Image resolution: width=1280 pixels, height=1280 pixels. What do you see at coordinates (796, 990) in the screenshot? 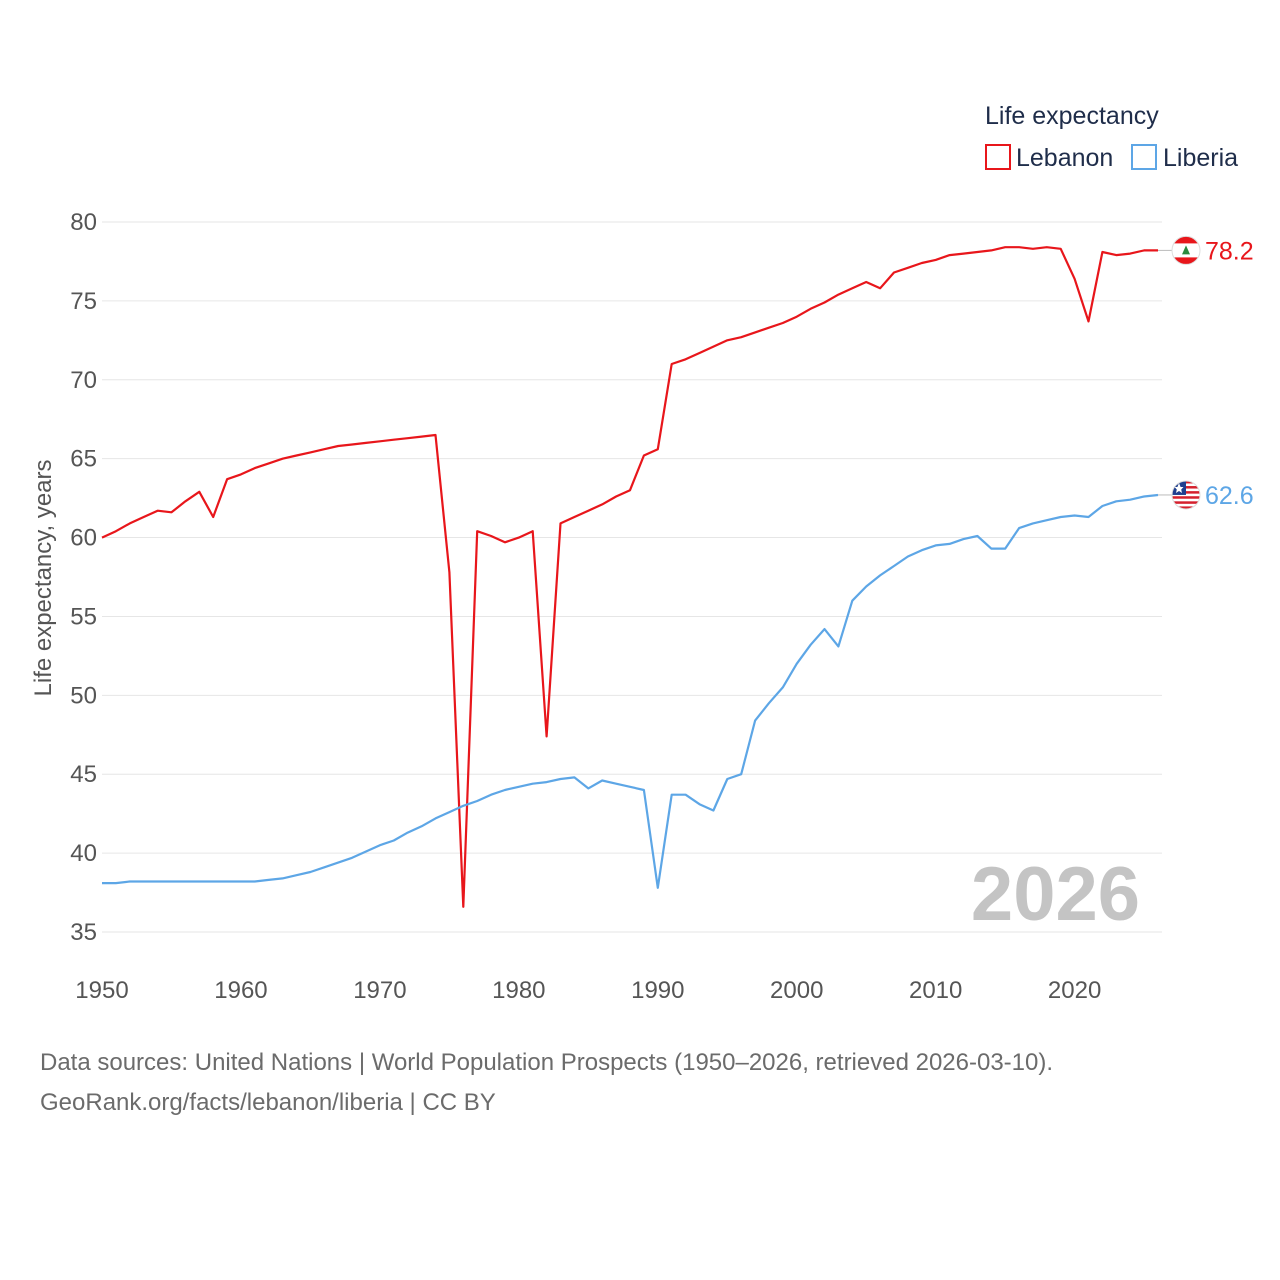
I see `x-tick-label-2000: 2000` at bounding box center [796, 990].